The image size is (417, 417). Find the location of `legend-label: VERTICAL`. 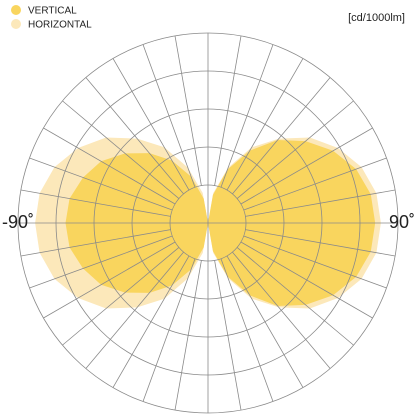

legend-label: VERTICAL is located at coordinates (52, 11).